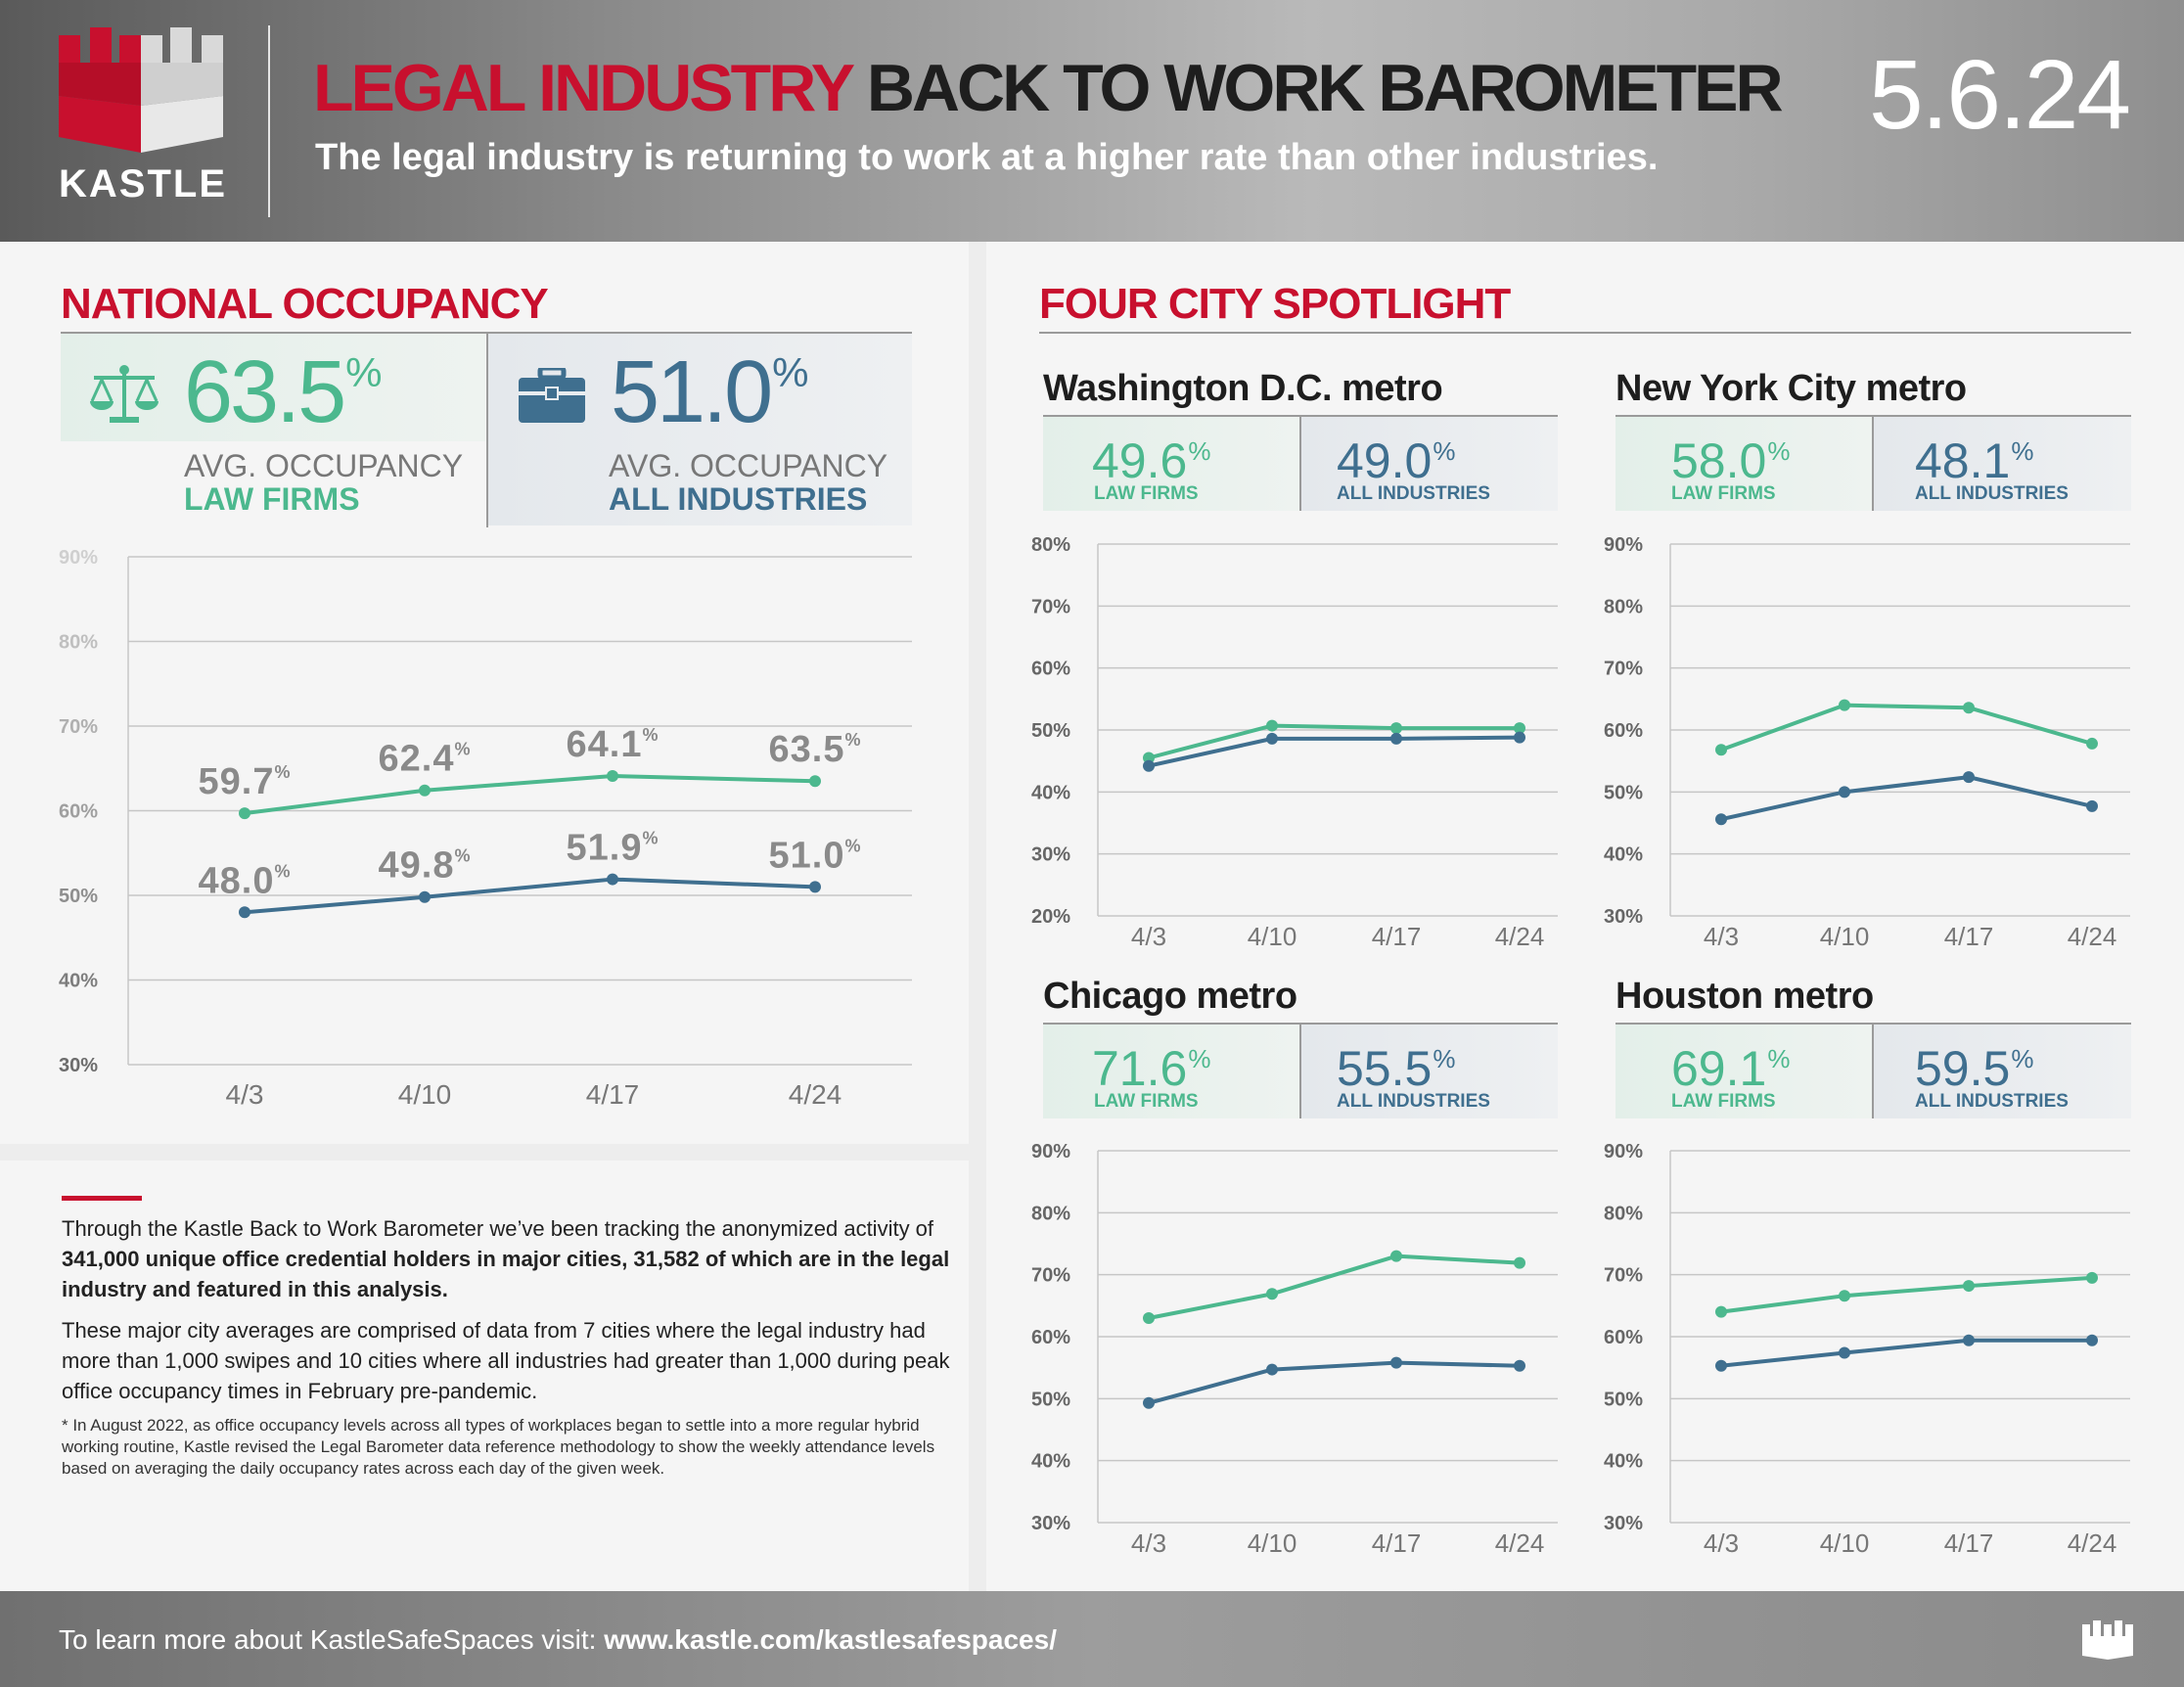 The image size is (2184, 1687). Describe the element at coordinates (269, 121) in the screenshot. I see `header-divider` at that location.